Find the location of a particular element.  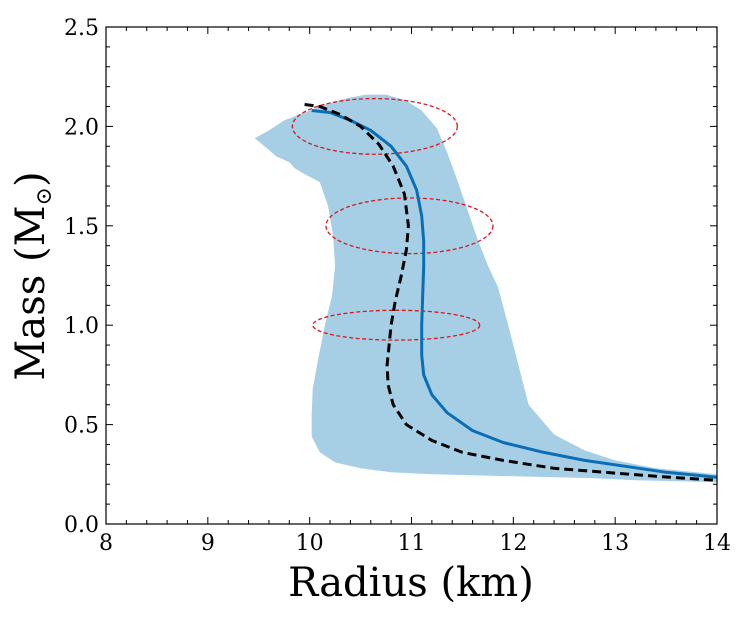

y-axis-title-symbol: ⊙ is located at coordinates (44, 196).